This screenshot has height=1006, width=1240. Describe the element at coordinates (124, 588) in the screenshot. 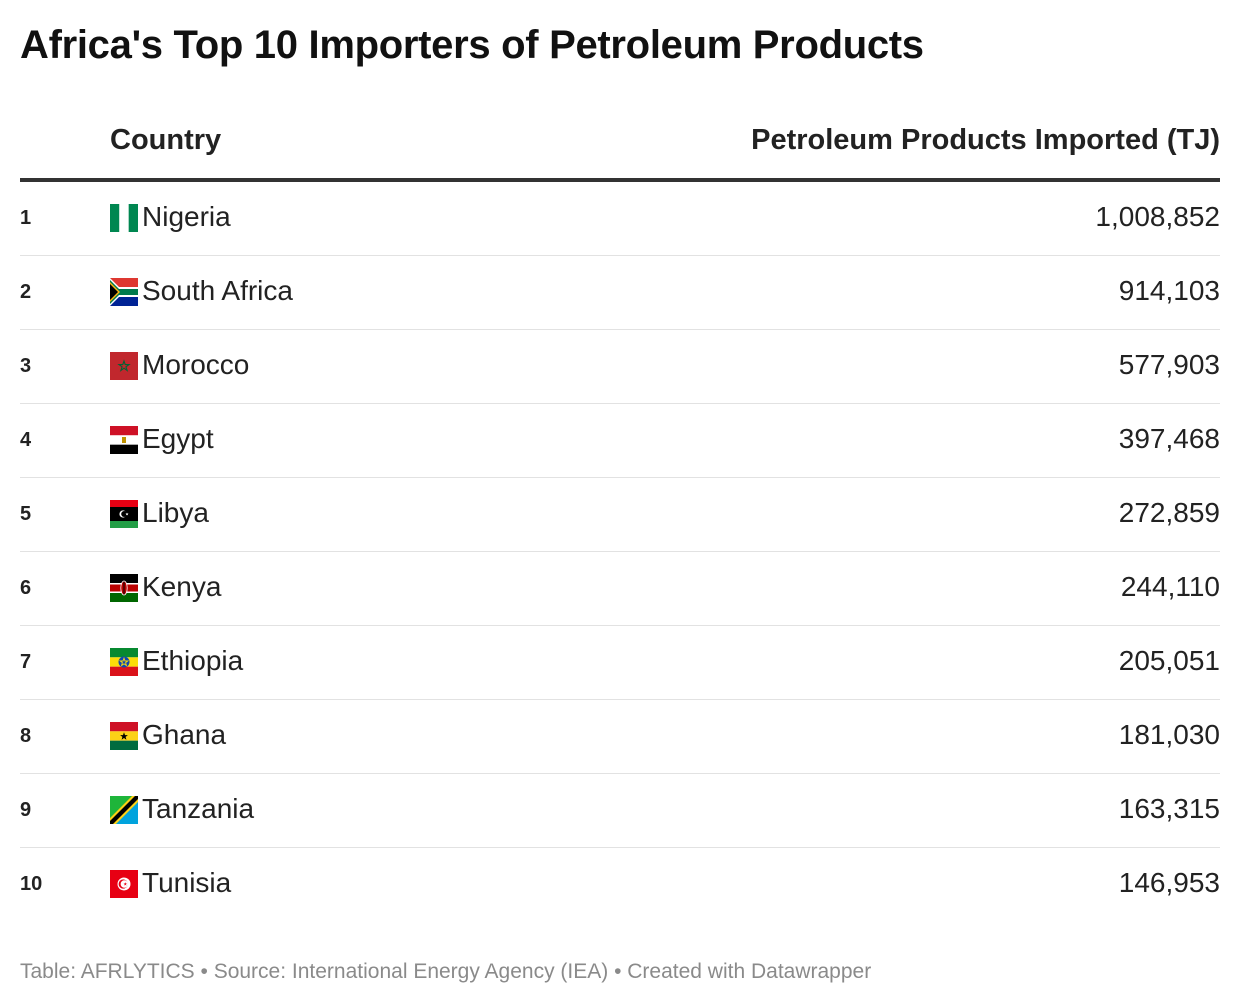

I see `kenya-flag-icon` at that location.